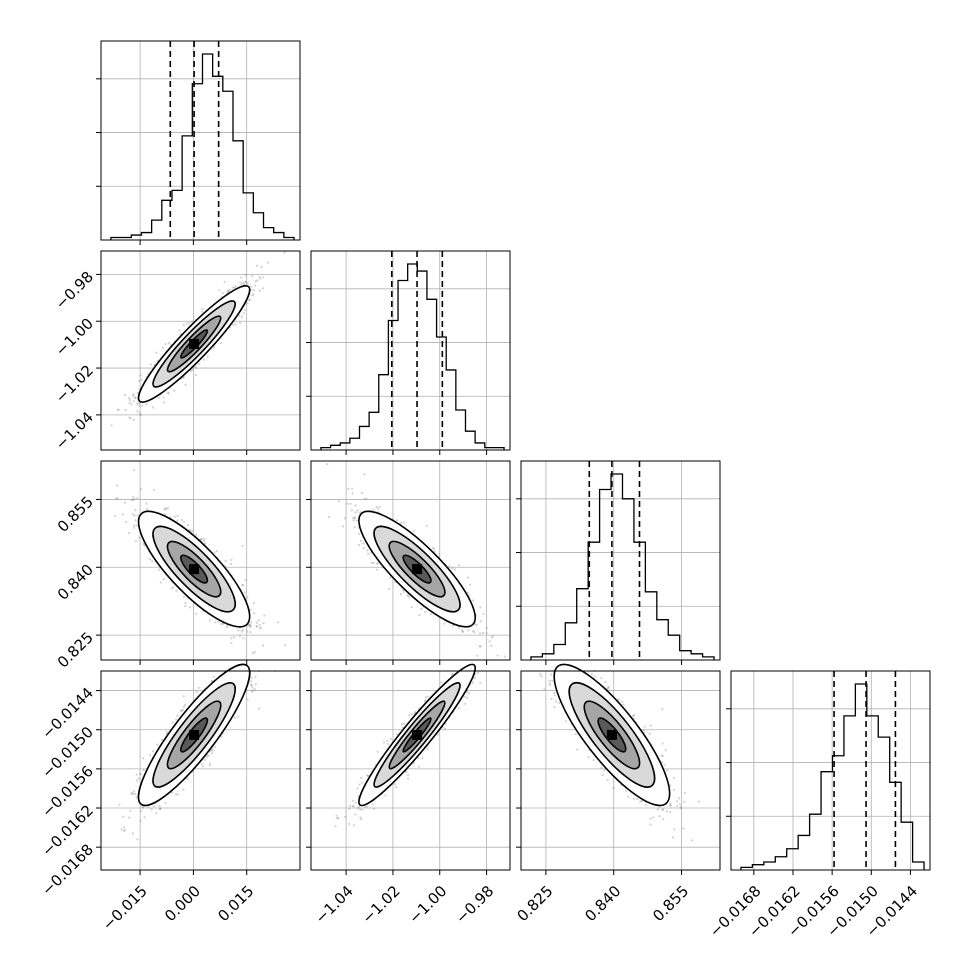 This screenshot has width=970, height=970. What do you see at coordinates (74, 430) in the screenshot?
I see `y-tick-label: −1.04` at bounding box center [74, 430].